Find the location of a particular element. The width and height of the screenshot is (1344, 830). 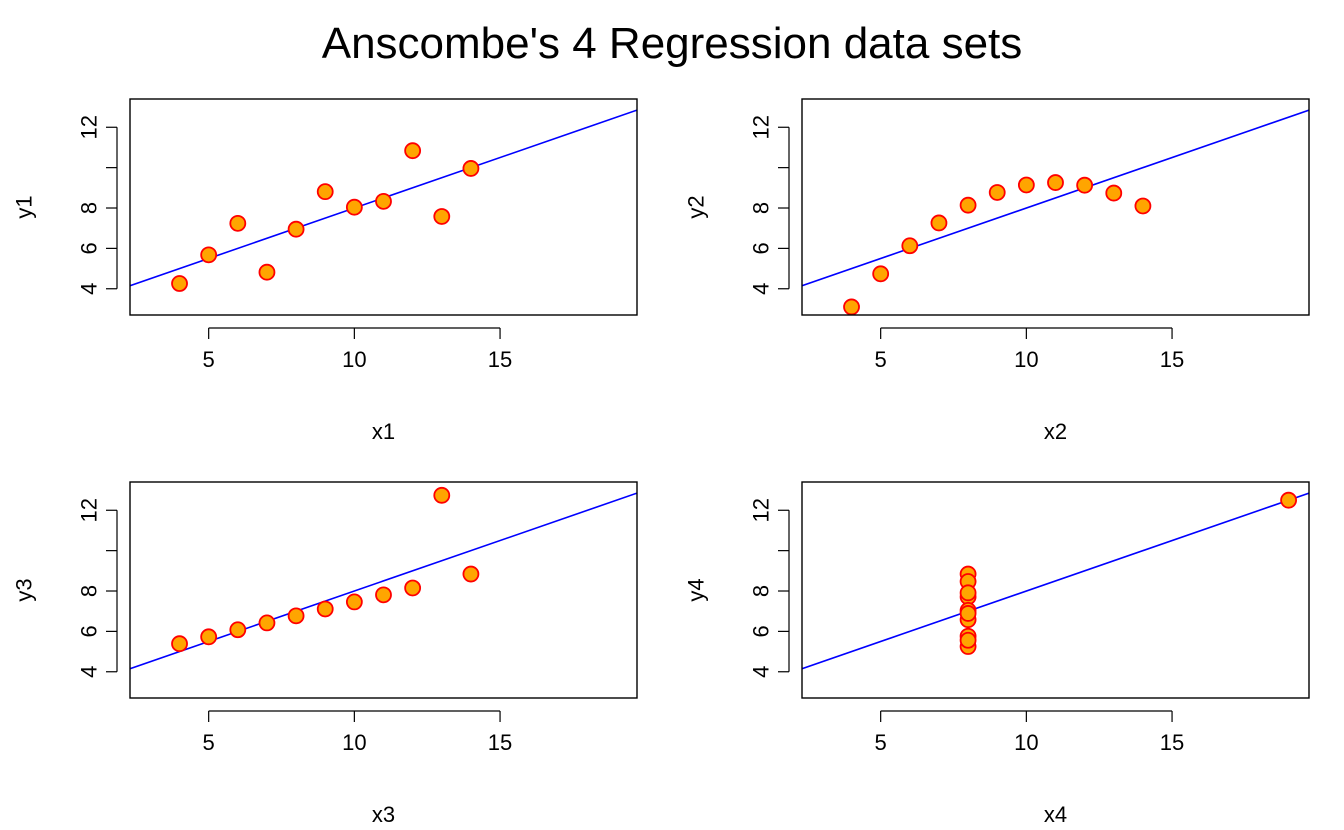

x-axis-title: x4 is located at coordinates (1055, 814).